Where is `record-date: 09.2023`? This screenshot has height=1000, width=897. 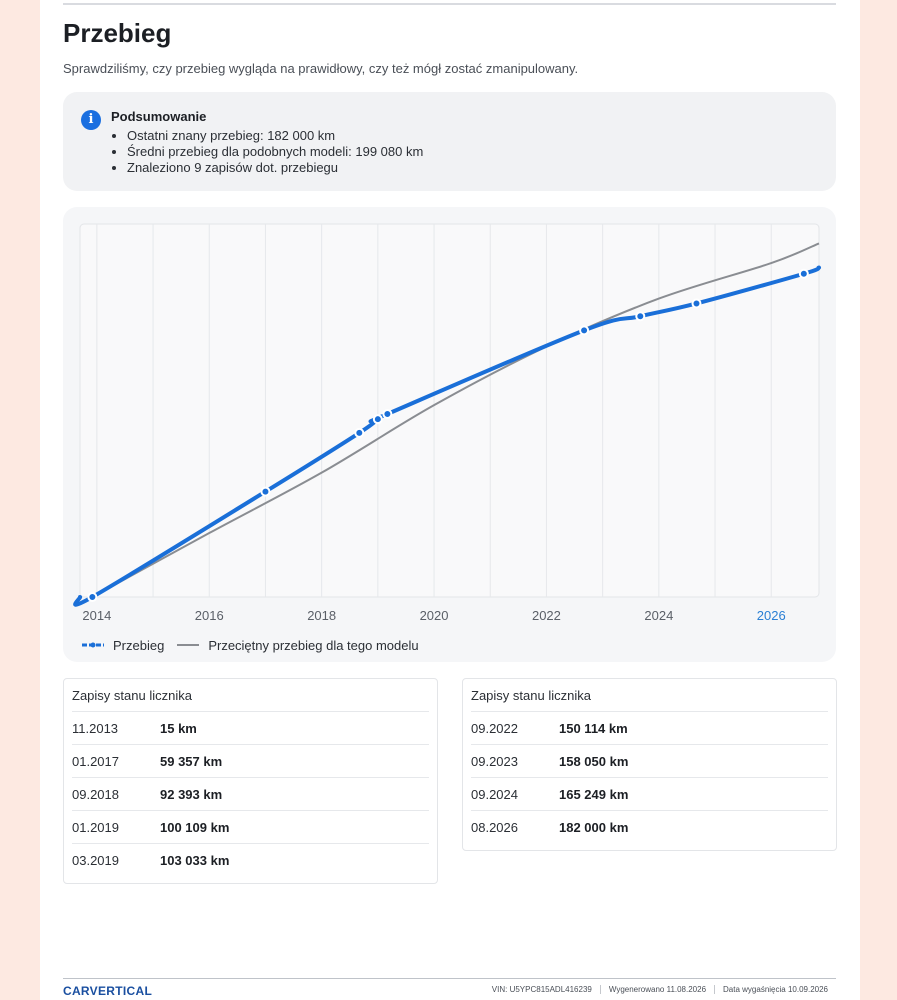 record-date: 09.2023 is located at coordinates (494, 761).